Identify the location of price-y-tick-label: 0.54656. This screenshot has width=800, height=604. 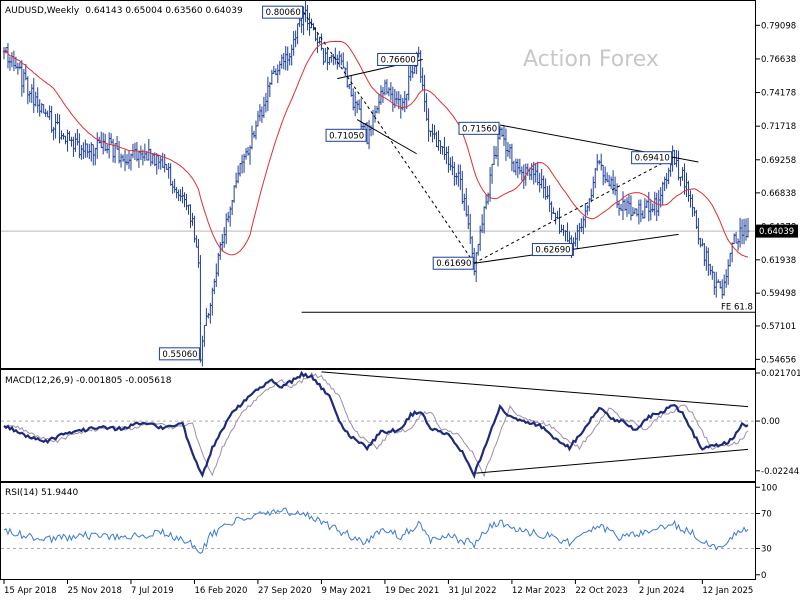
(778, 360).